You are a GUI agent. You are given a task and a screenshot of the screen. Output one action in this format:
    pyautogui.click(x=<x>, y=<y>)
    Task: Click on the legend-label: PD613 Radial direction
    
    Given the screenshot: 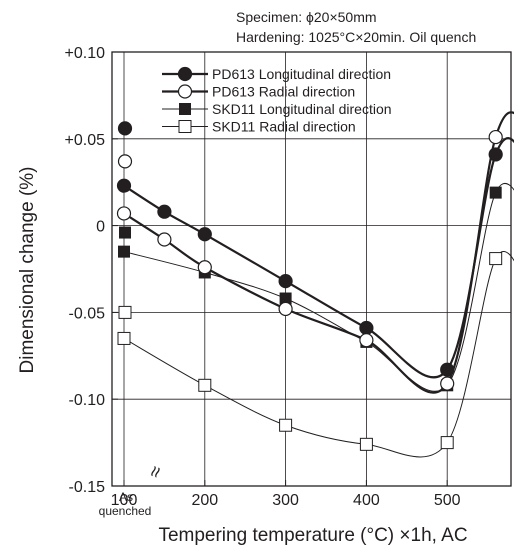 What is the action you would take?
    pyautogui.click(x=283, y=92)
    